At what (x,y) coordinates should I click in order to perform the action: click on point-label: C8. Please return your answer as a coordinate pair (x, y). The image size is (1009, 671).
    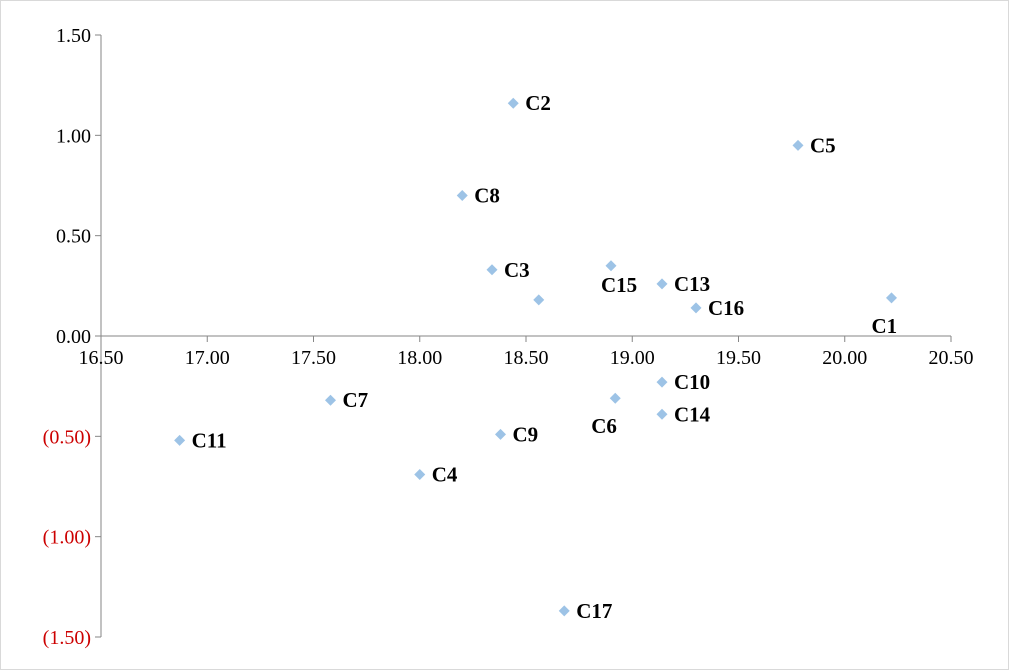
    Looking at the image, I should click on (487, 196).